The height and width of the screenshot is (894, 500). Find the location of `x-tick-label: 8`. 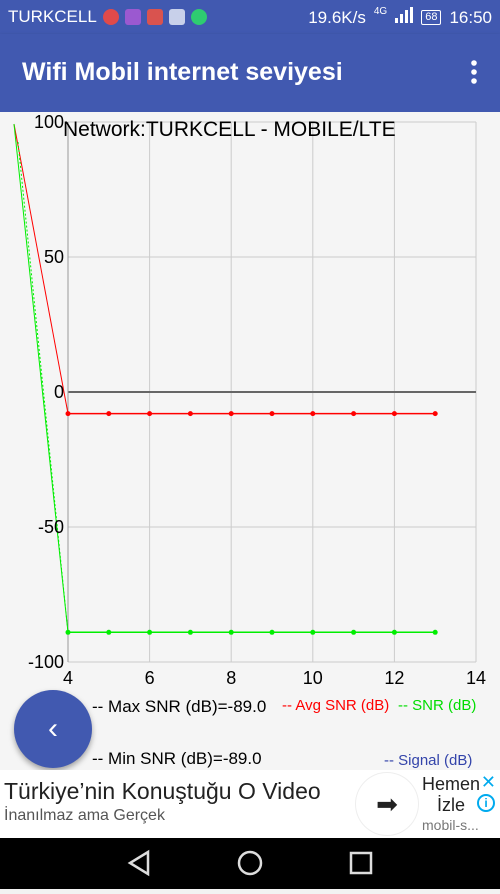

x-tick-label: 8 is located at coordinates (231, 678).